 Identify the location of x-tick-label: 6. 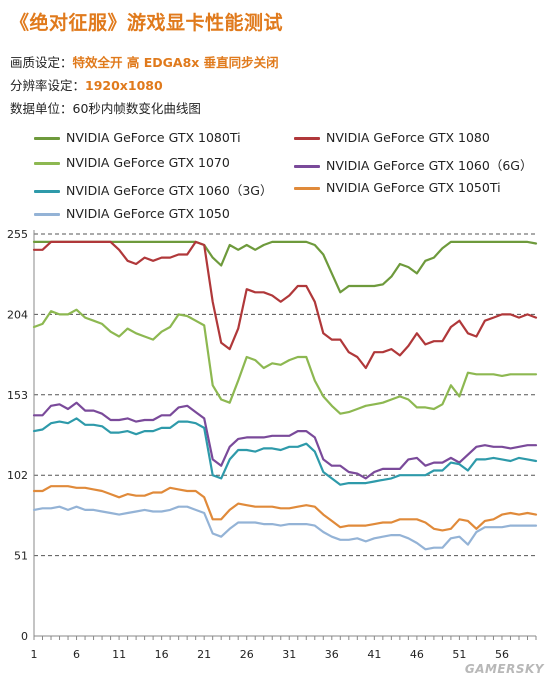
(76, 654).